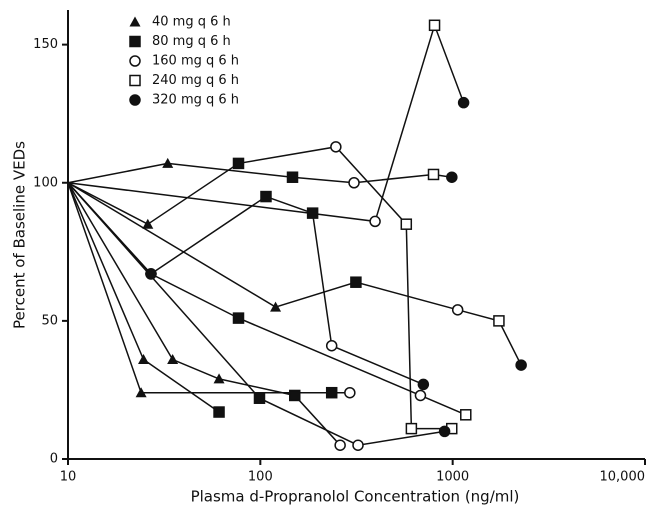 The width and height of the screenshot is (650, 517). I want to click on x-tick-label: 1000, so click(452, 477).